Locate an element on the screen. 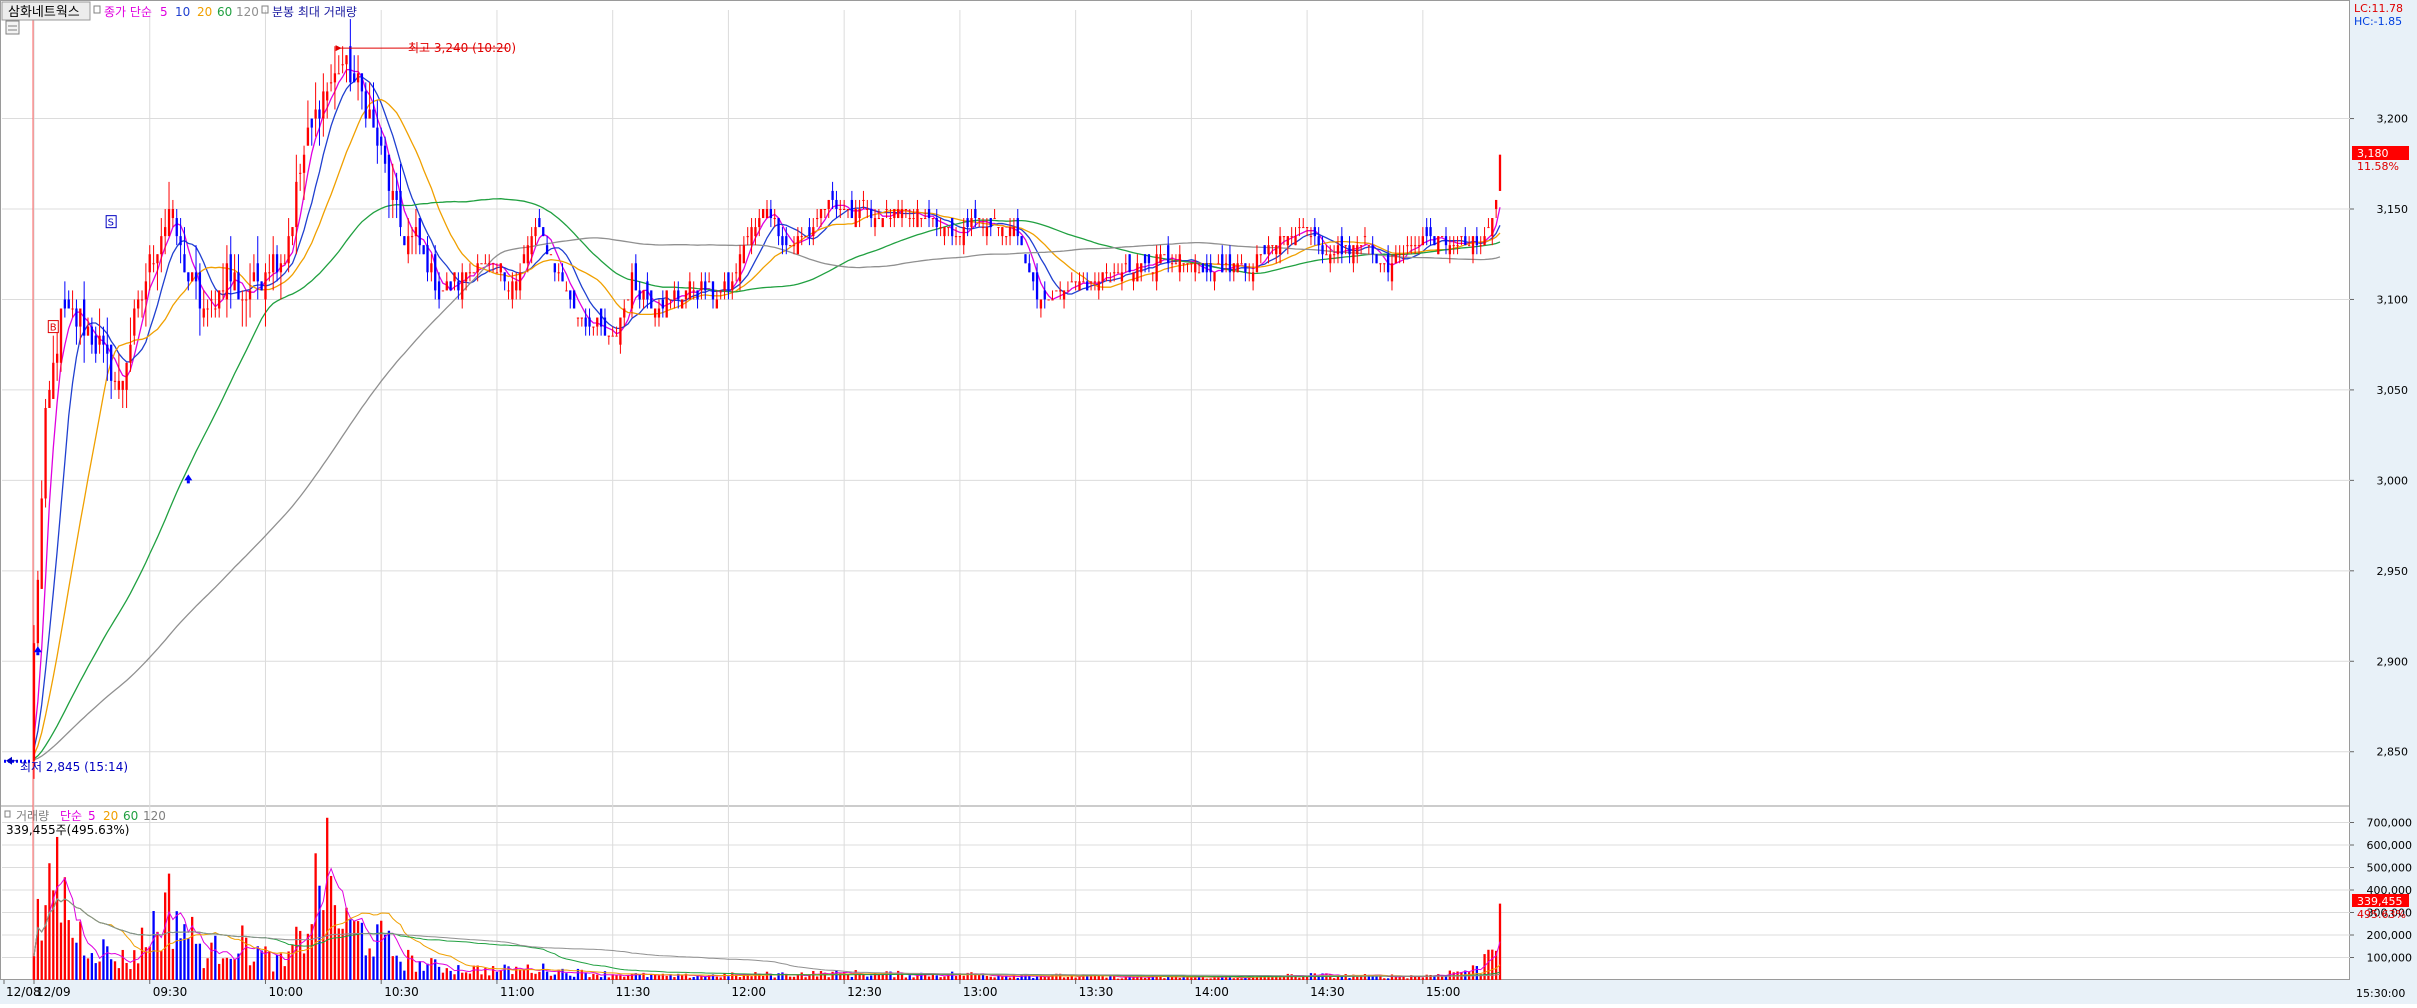 Image resolution: width=2417 pixels, height=1008 pixels. volume-tick-label: 700,000 is located at coordinates (2390, 823).